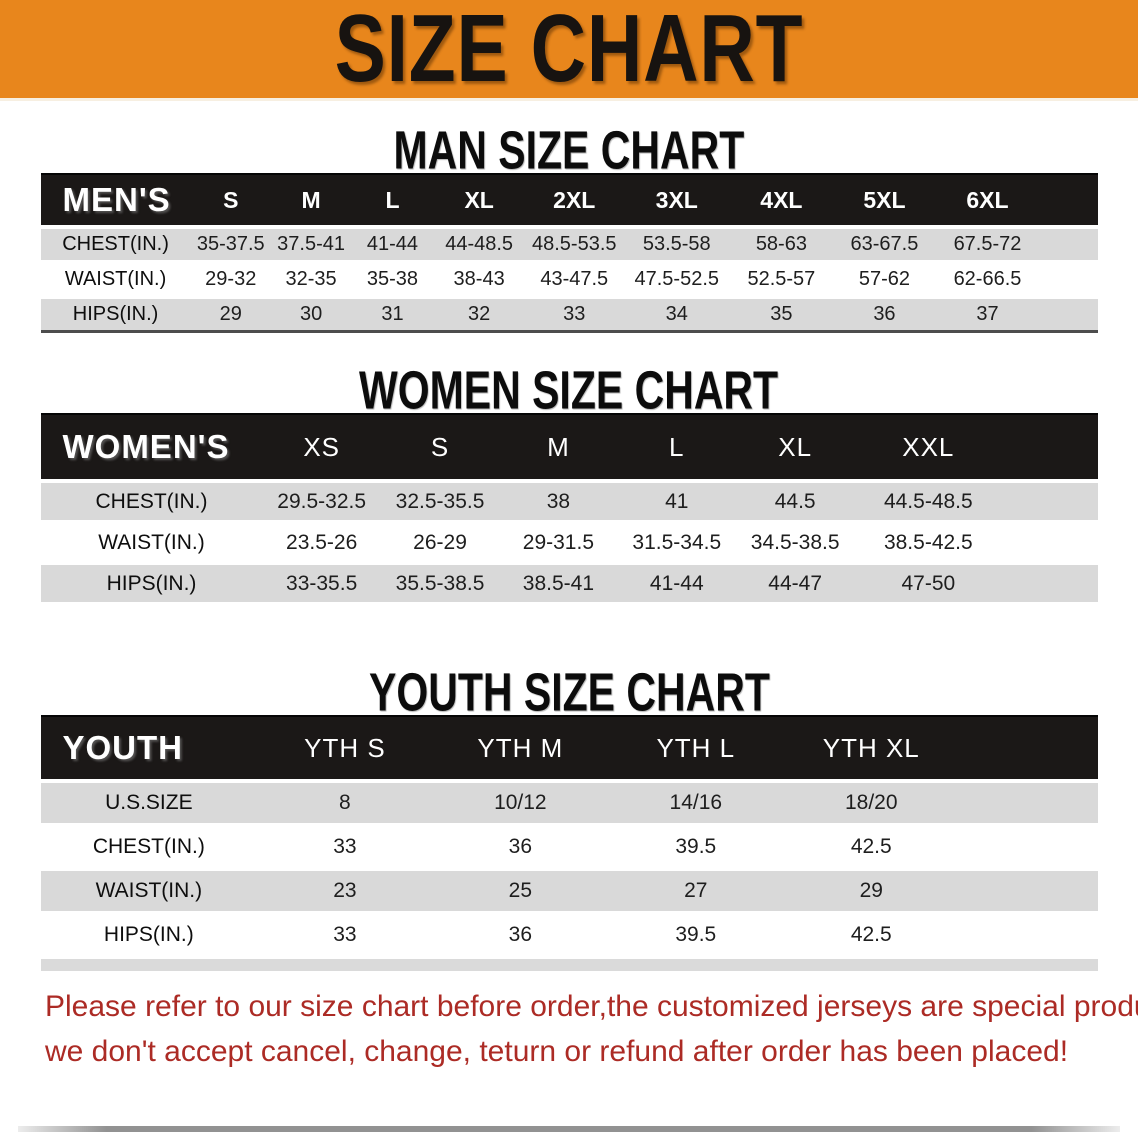 This screenshot has height=1132, width=1138. I want to click on size-value: 62-66.5, so click(987, 280).